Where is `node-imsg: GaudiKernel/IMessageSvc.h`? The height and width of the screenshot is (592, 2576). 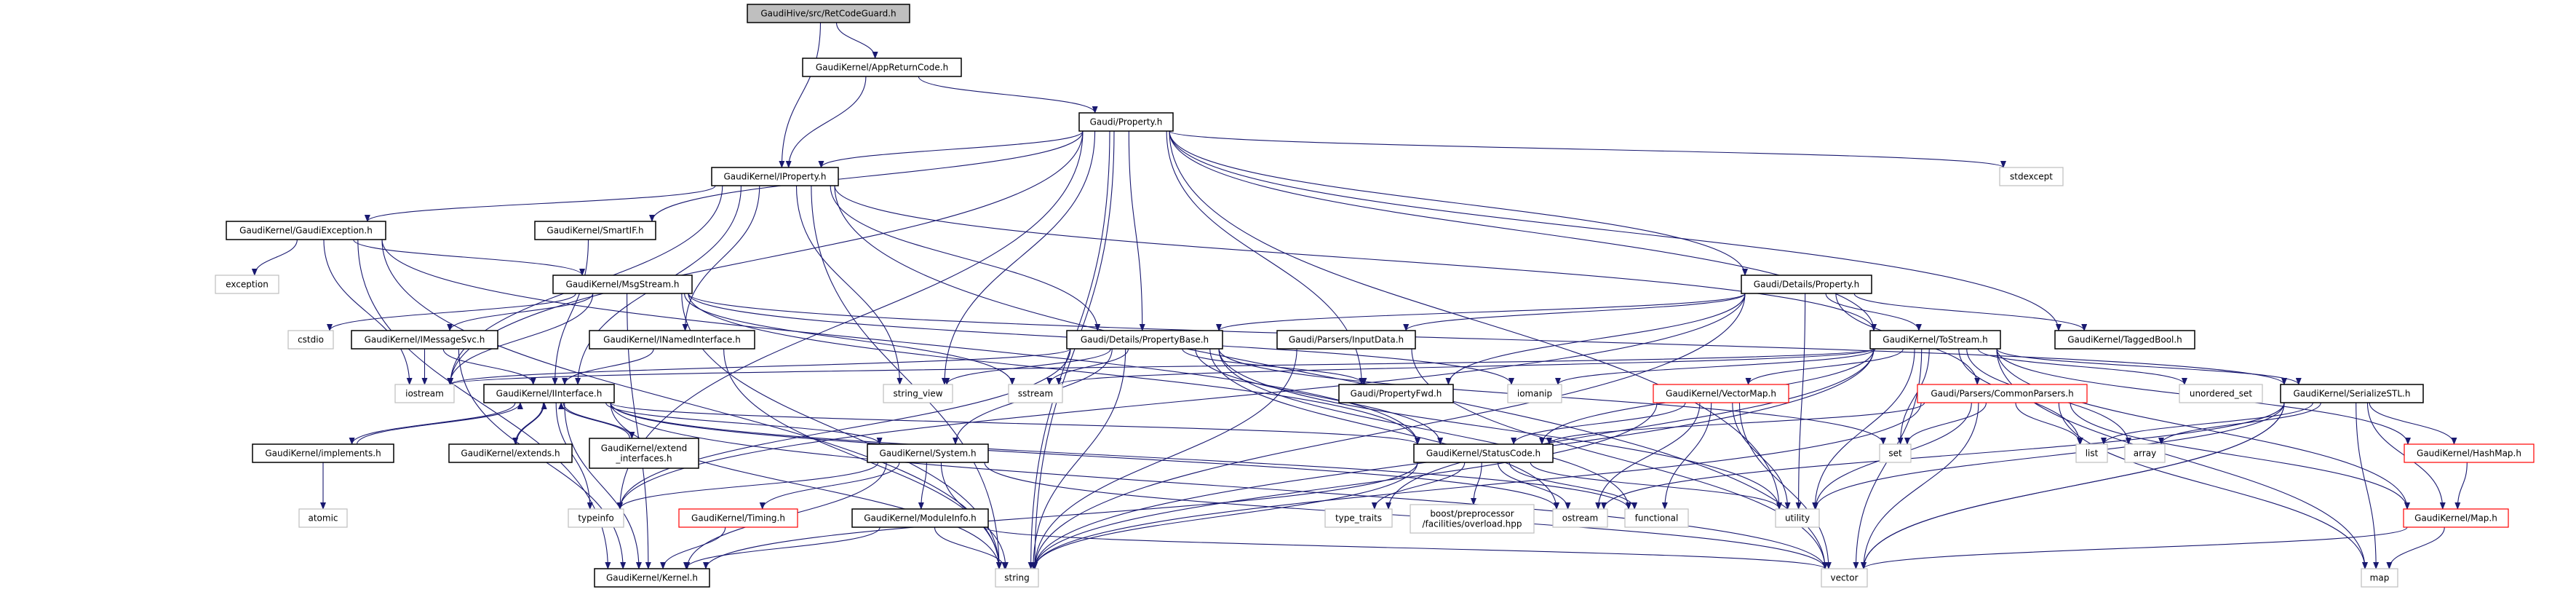
node-imsg: GaudiKernel/IMessageSvc.h is located at coordinates (425, 340).